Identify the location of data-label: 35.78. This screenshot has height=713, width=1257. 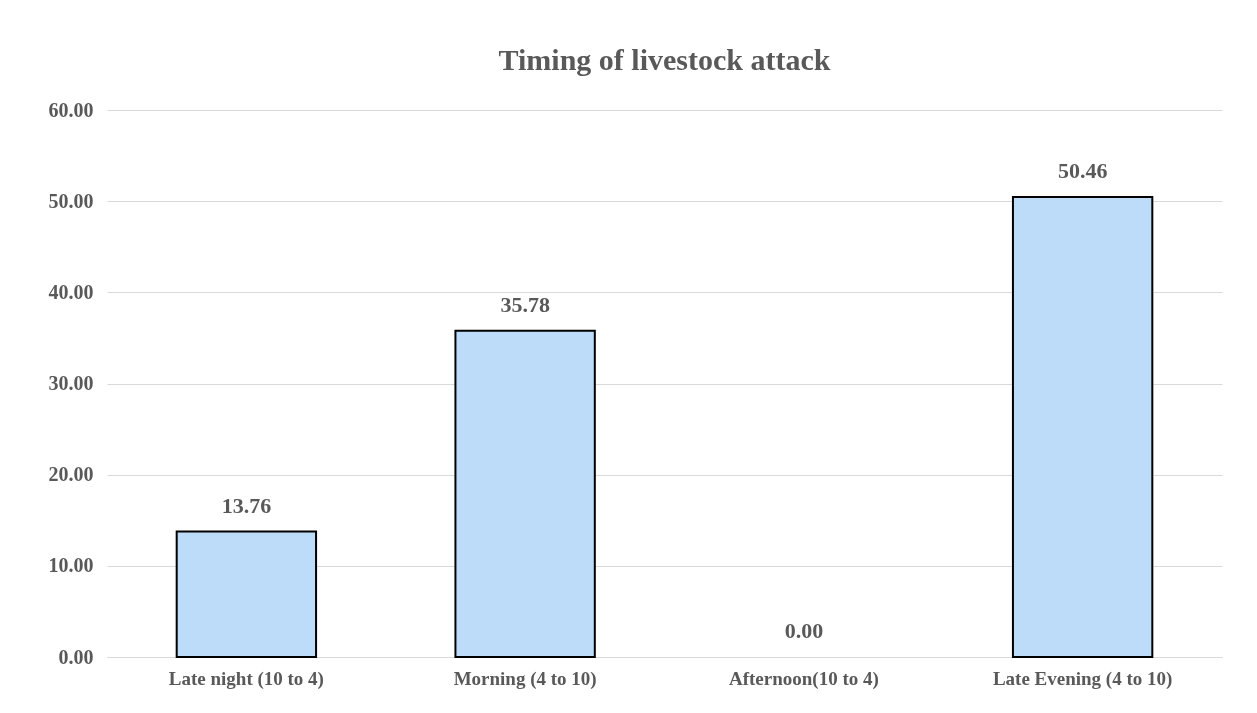
(525, 304).